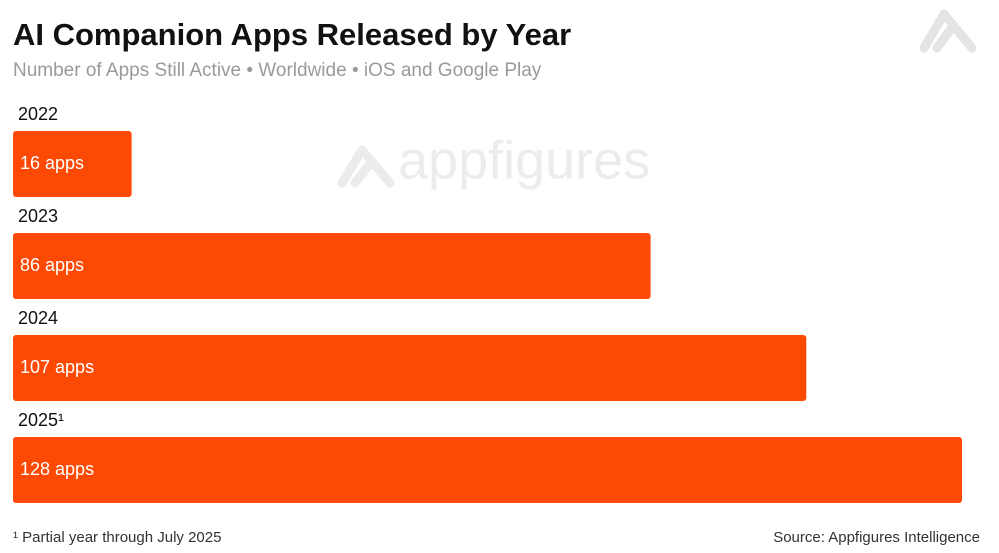 The image size is (999, 553). Describe the element at coordinates (38, 216) in the screenshot. I see `category-label: 2023` at that location.